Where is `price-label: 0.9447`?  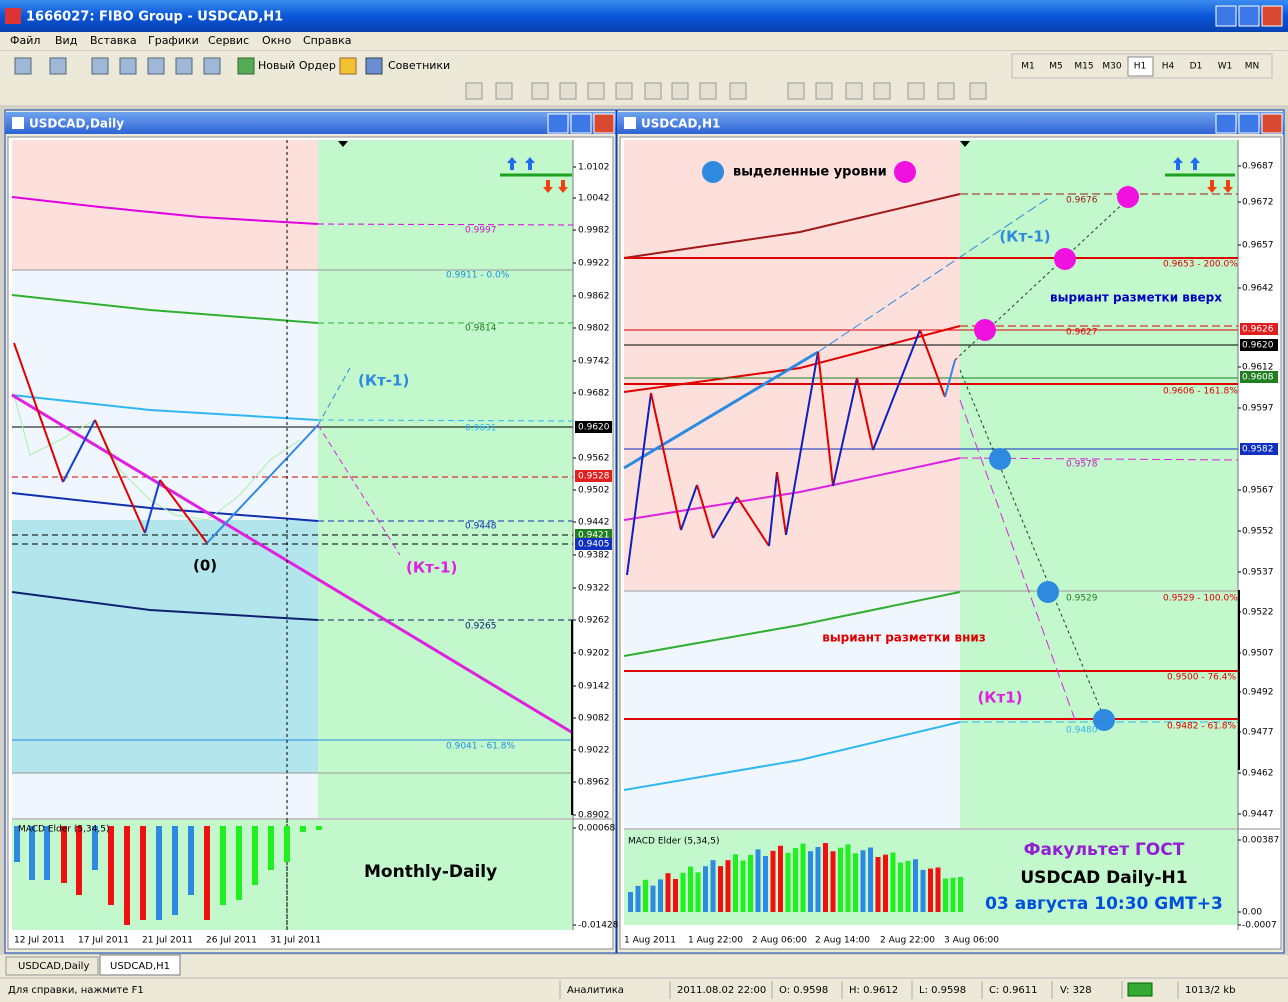
price-label: 0.9447 is located at coordinates (1258, 815).